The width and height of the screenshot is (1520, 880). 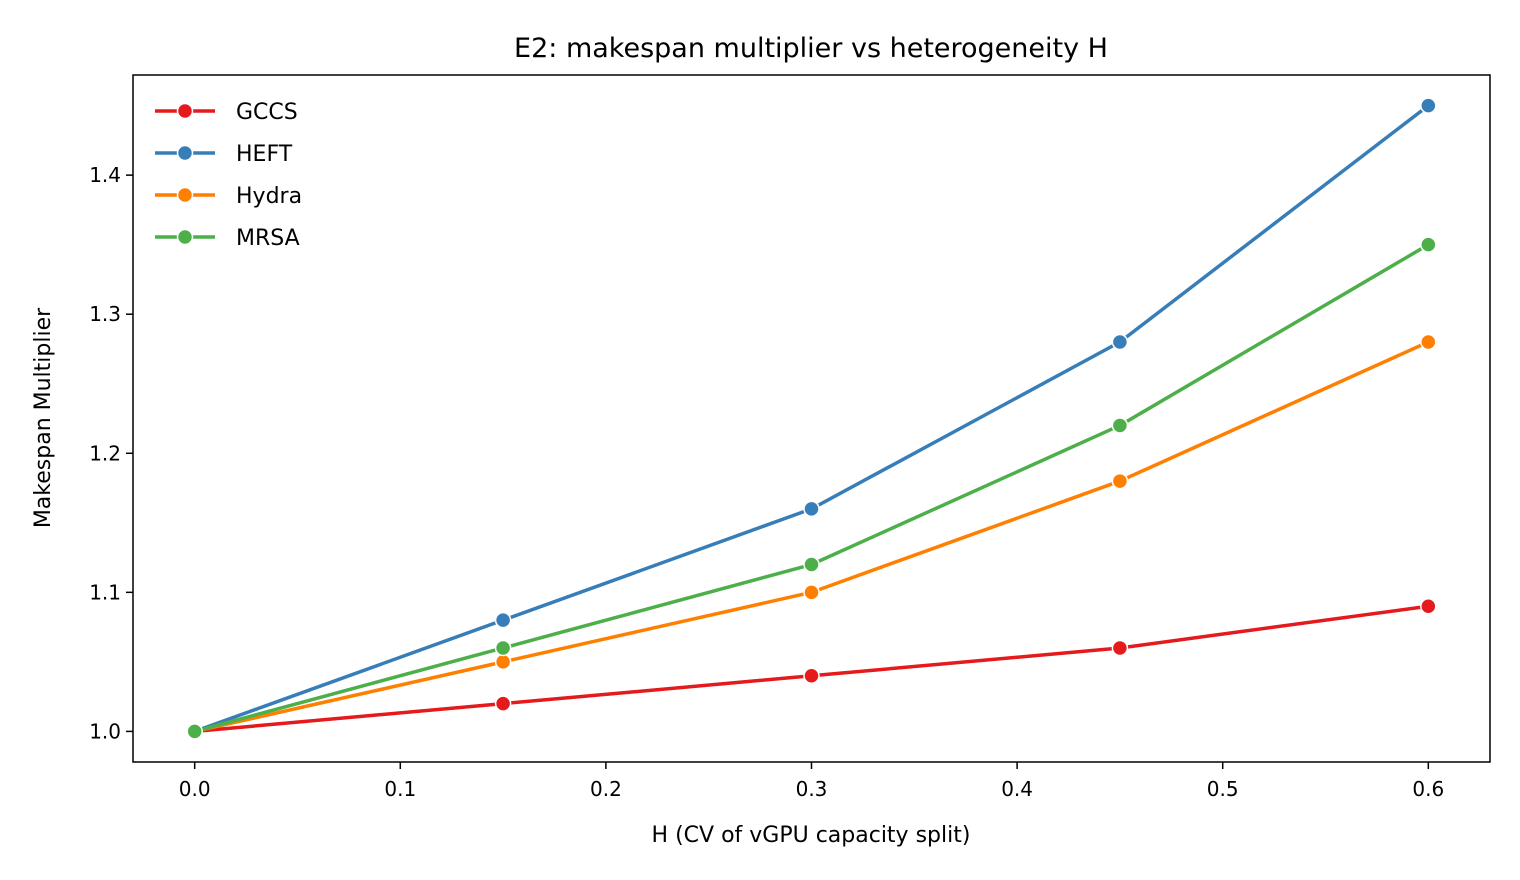 What do you see at coordinates (105, 314) in the screenshot?
I see `y-tick-label: 1.3` at bounding box center [105, 314].